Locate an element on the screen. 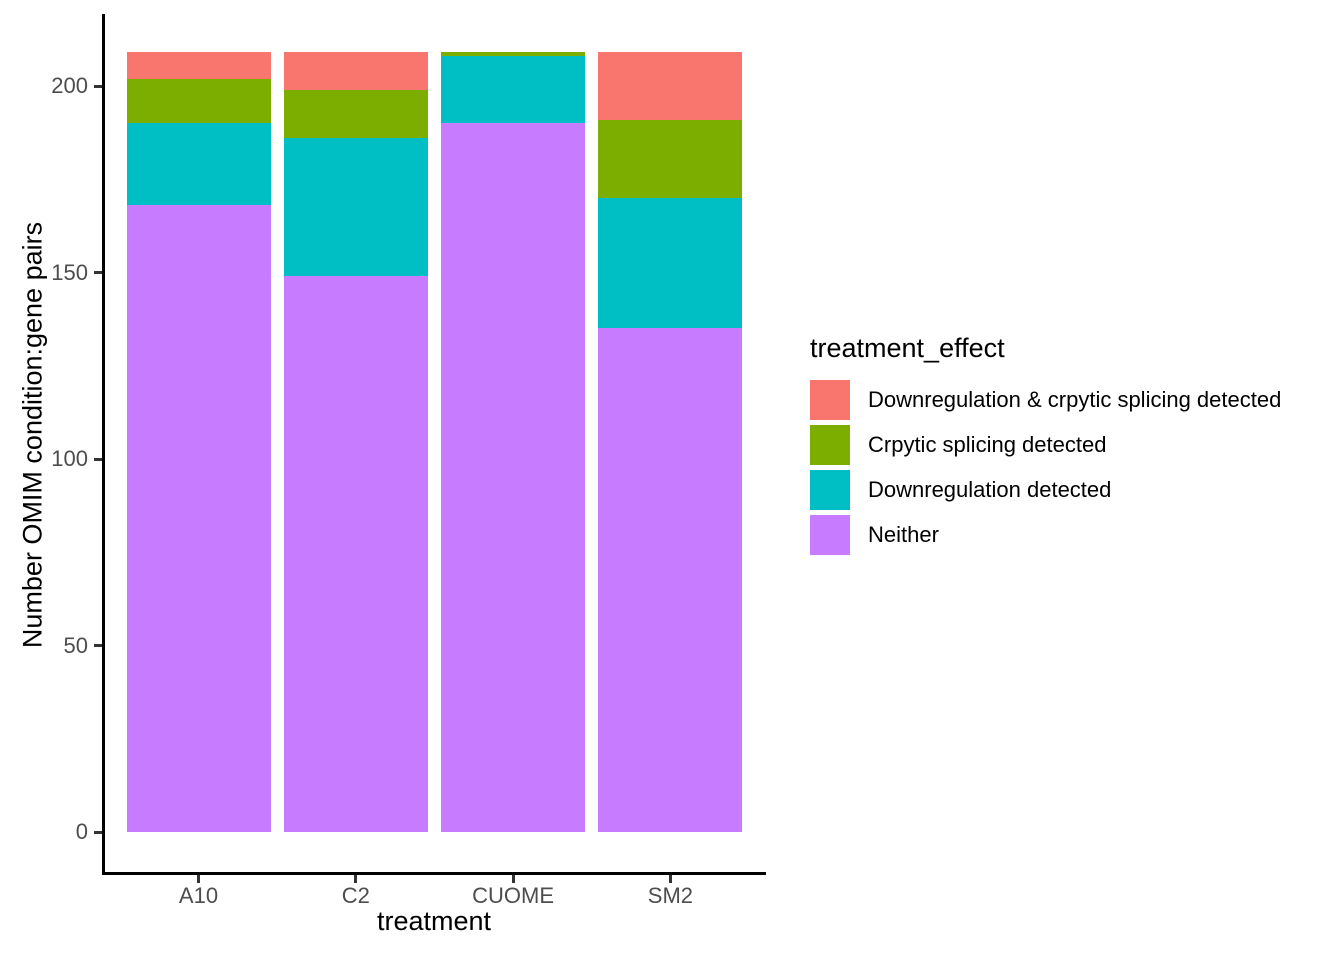 The height and width of the screenshot is (960, 1344). bar-segment-sm2-downregulation-detected is located at coordinates (670, 263).